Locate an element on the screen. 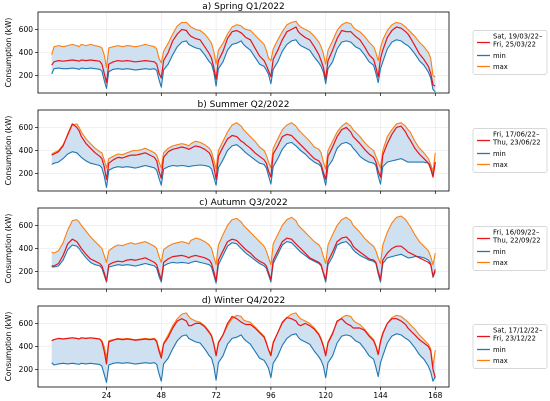  x-tick-label: 48 is located at coordinates (162, 395).